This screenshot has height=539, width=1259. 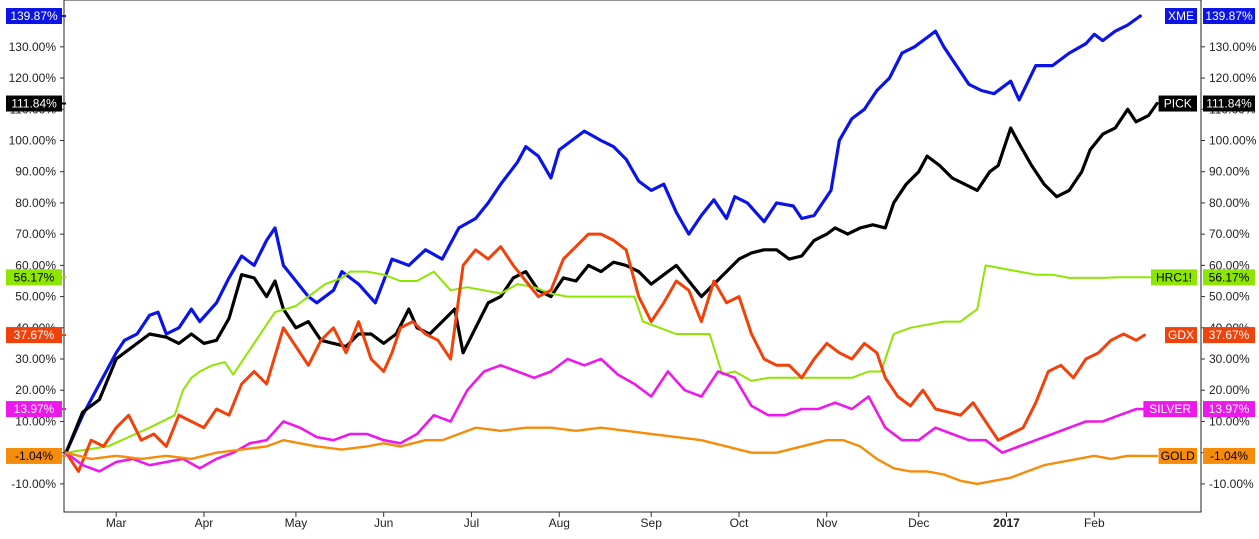 What do you see at coordinates (1229, 390) in the screenshot?
I see `y-tick-label-right: 20.00%` at bounding box center [1229, 390].